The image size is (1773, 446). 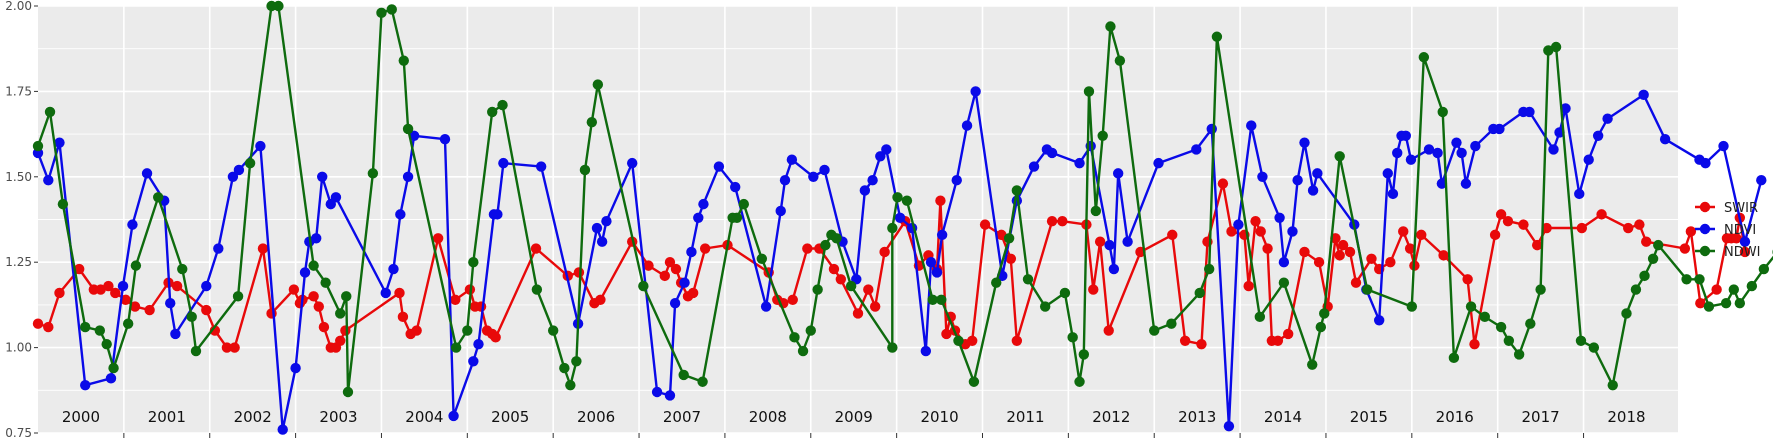 I want to click on year-label: 2008, so click(x=768, y=417).